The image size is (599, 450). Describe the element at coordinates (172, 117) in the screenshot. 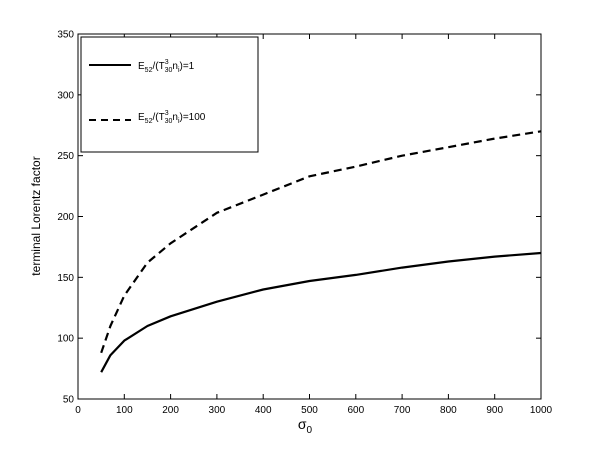

I see `legend-label-2: E52/(T3 30ni)=100` at that location.